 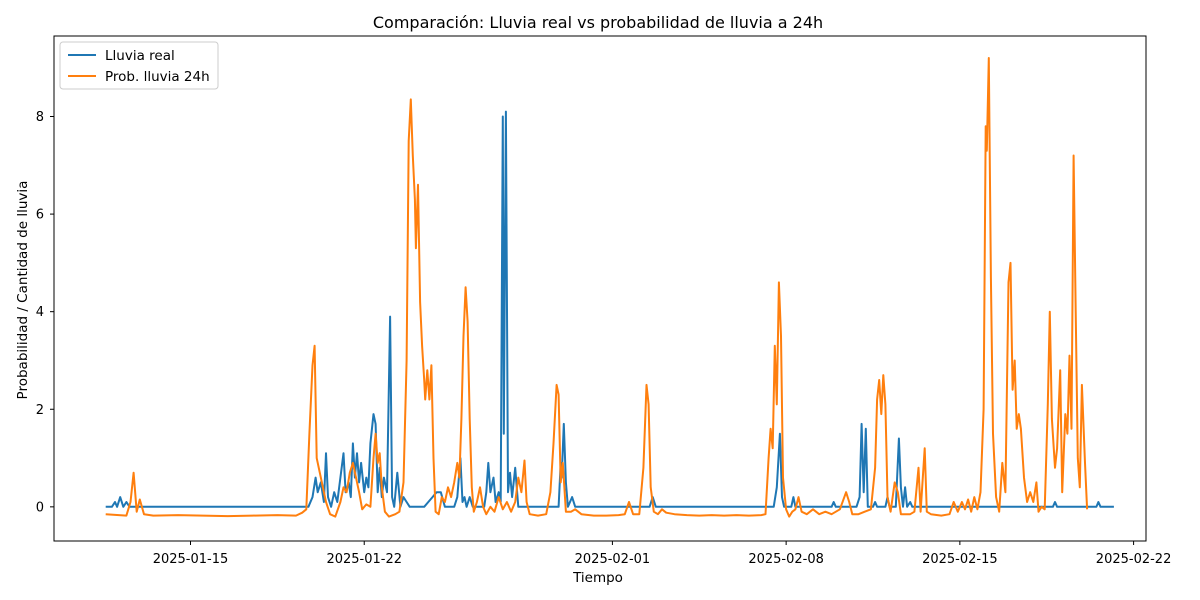 What do you see at coordinates (40, 507) in the screenshot?
I see `y-tick-label: 0` at bounding box center [40, 507].